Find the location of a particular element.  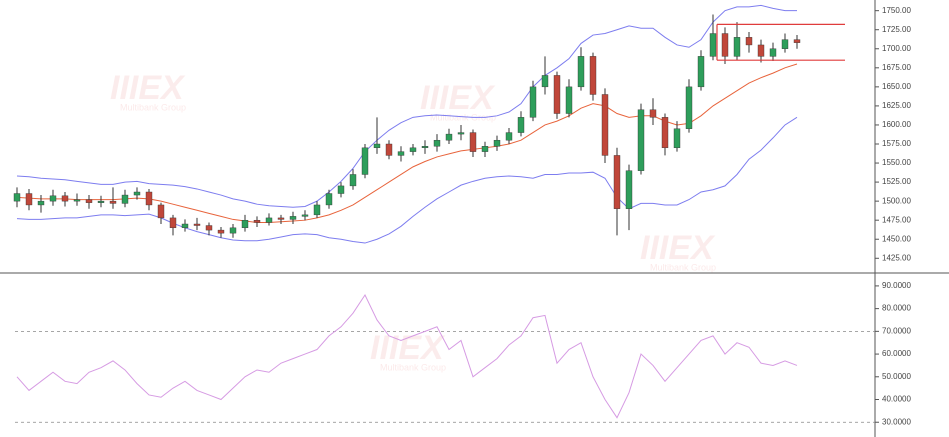

y-tick-label: 60.0000 is located at coordinates (896, 353).